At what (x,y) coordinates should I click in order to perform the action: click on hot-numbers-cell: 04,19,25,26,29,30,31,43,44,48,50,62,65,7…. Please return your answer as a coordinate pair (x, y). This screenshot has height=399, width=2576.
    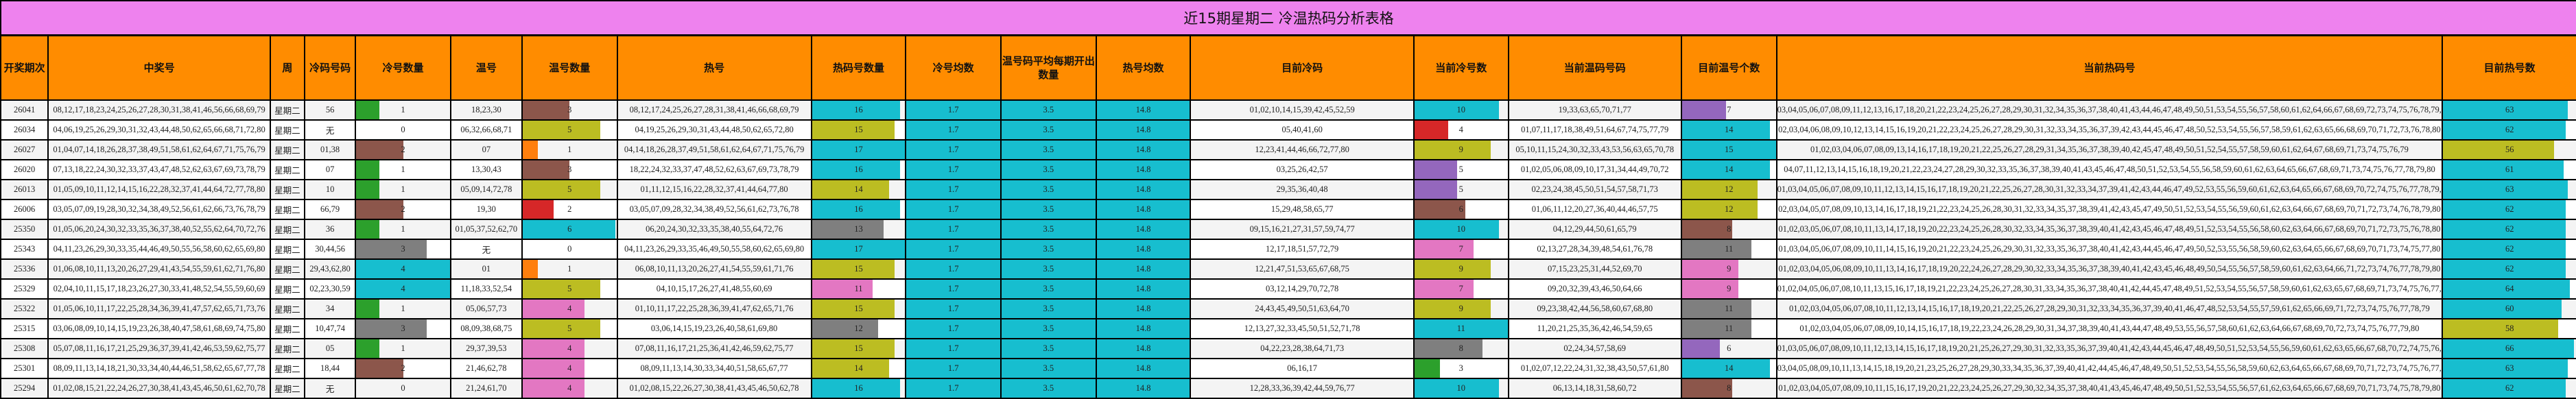
    Looking at the image, I should click on (714, 130).